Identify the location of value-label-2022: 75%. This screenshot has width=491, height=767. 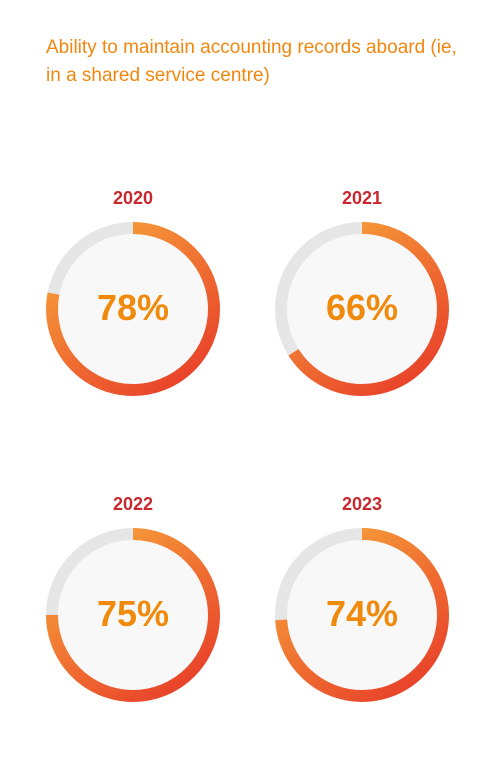
(133, 613).